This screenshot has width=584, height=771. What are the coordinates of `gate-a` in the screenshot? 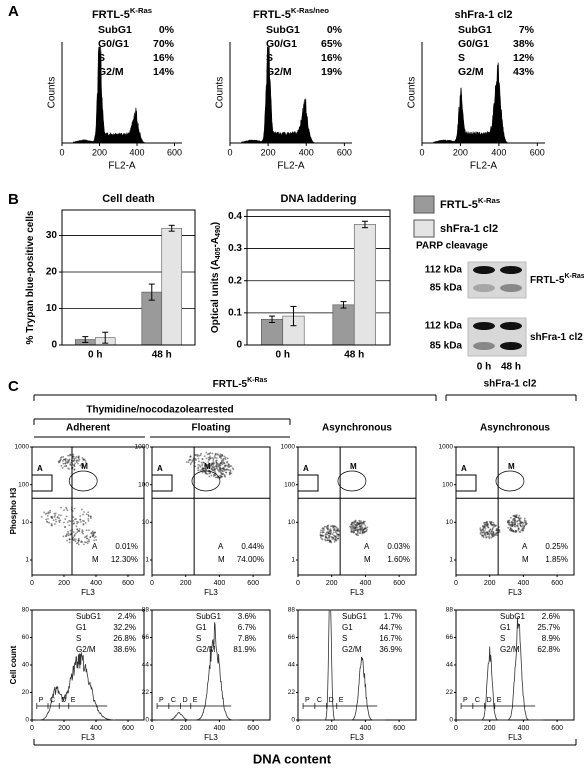 It's located at (162, 483).